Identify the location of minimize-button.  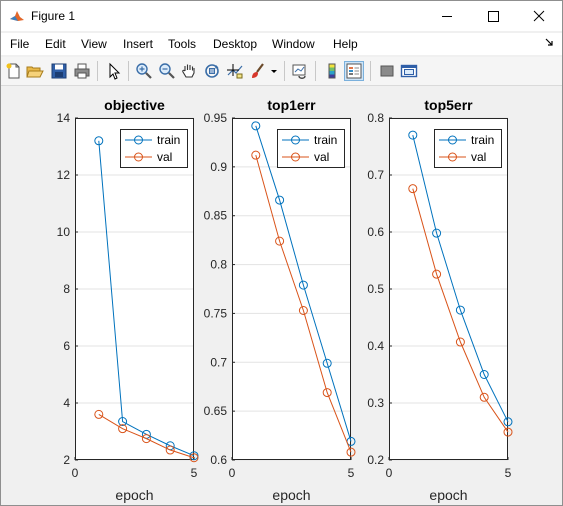
(447, 16).